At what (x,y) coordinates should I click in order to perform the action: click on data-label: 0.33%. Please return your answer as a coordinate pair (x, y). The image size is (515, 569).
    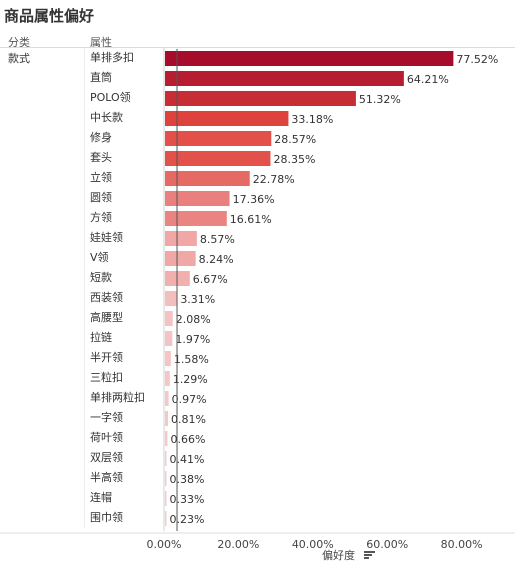
    Looking at the image, I should click on (187, 499).